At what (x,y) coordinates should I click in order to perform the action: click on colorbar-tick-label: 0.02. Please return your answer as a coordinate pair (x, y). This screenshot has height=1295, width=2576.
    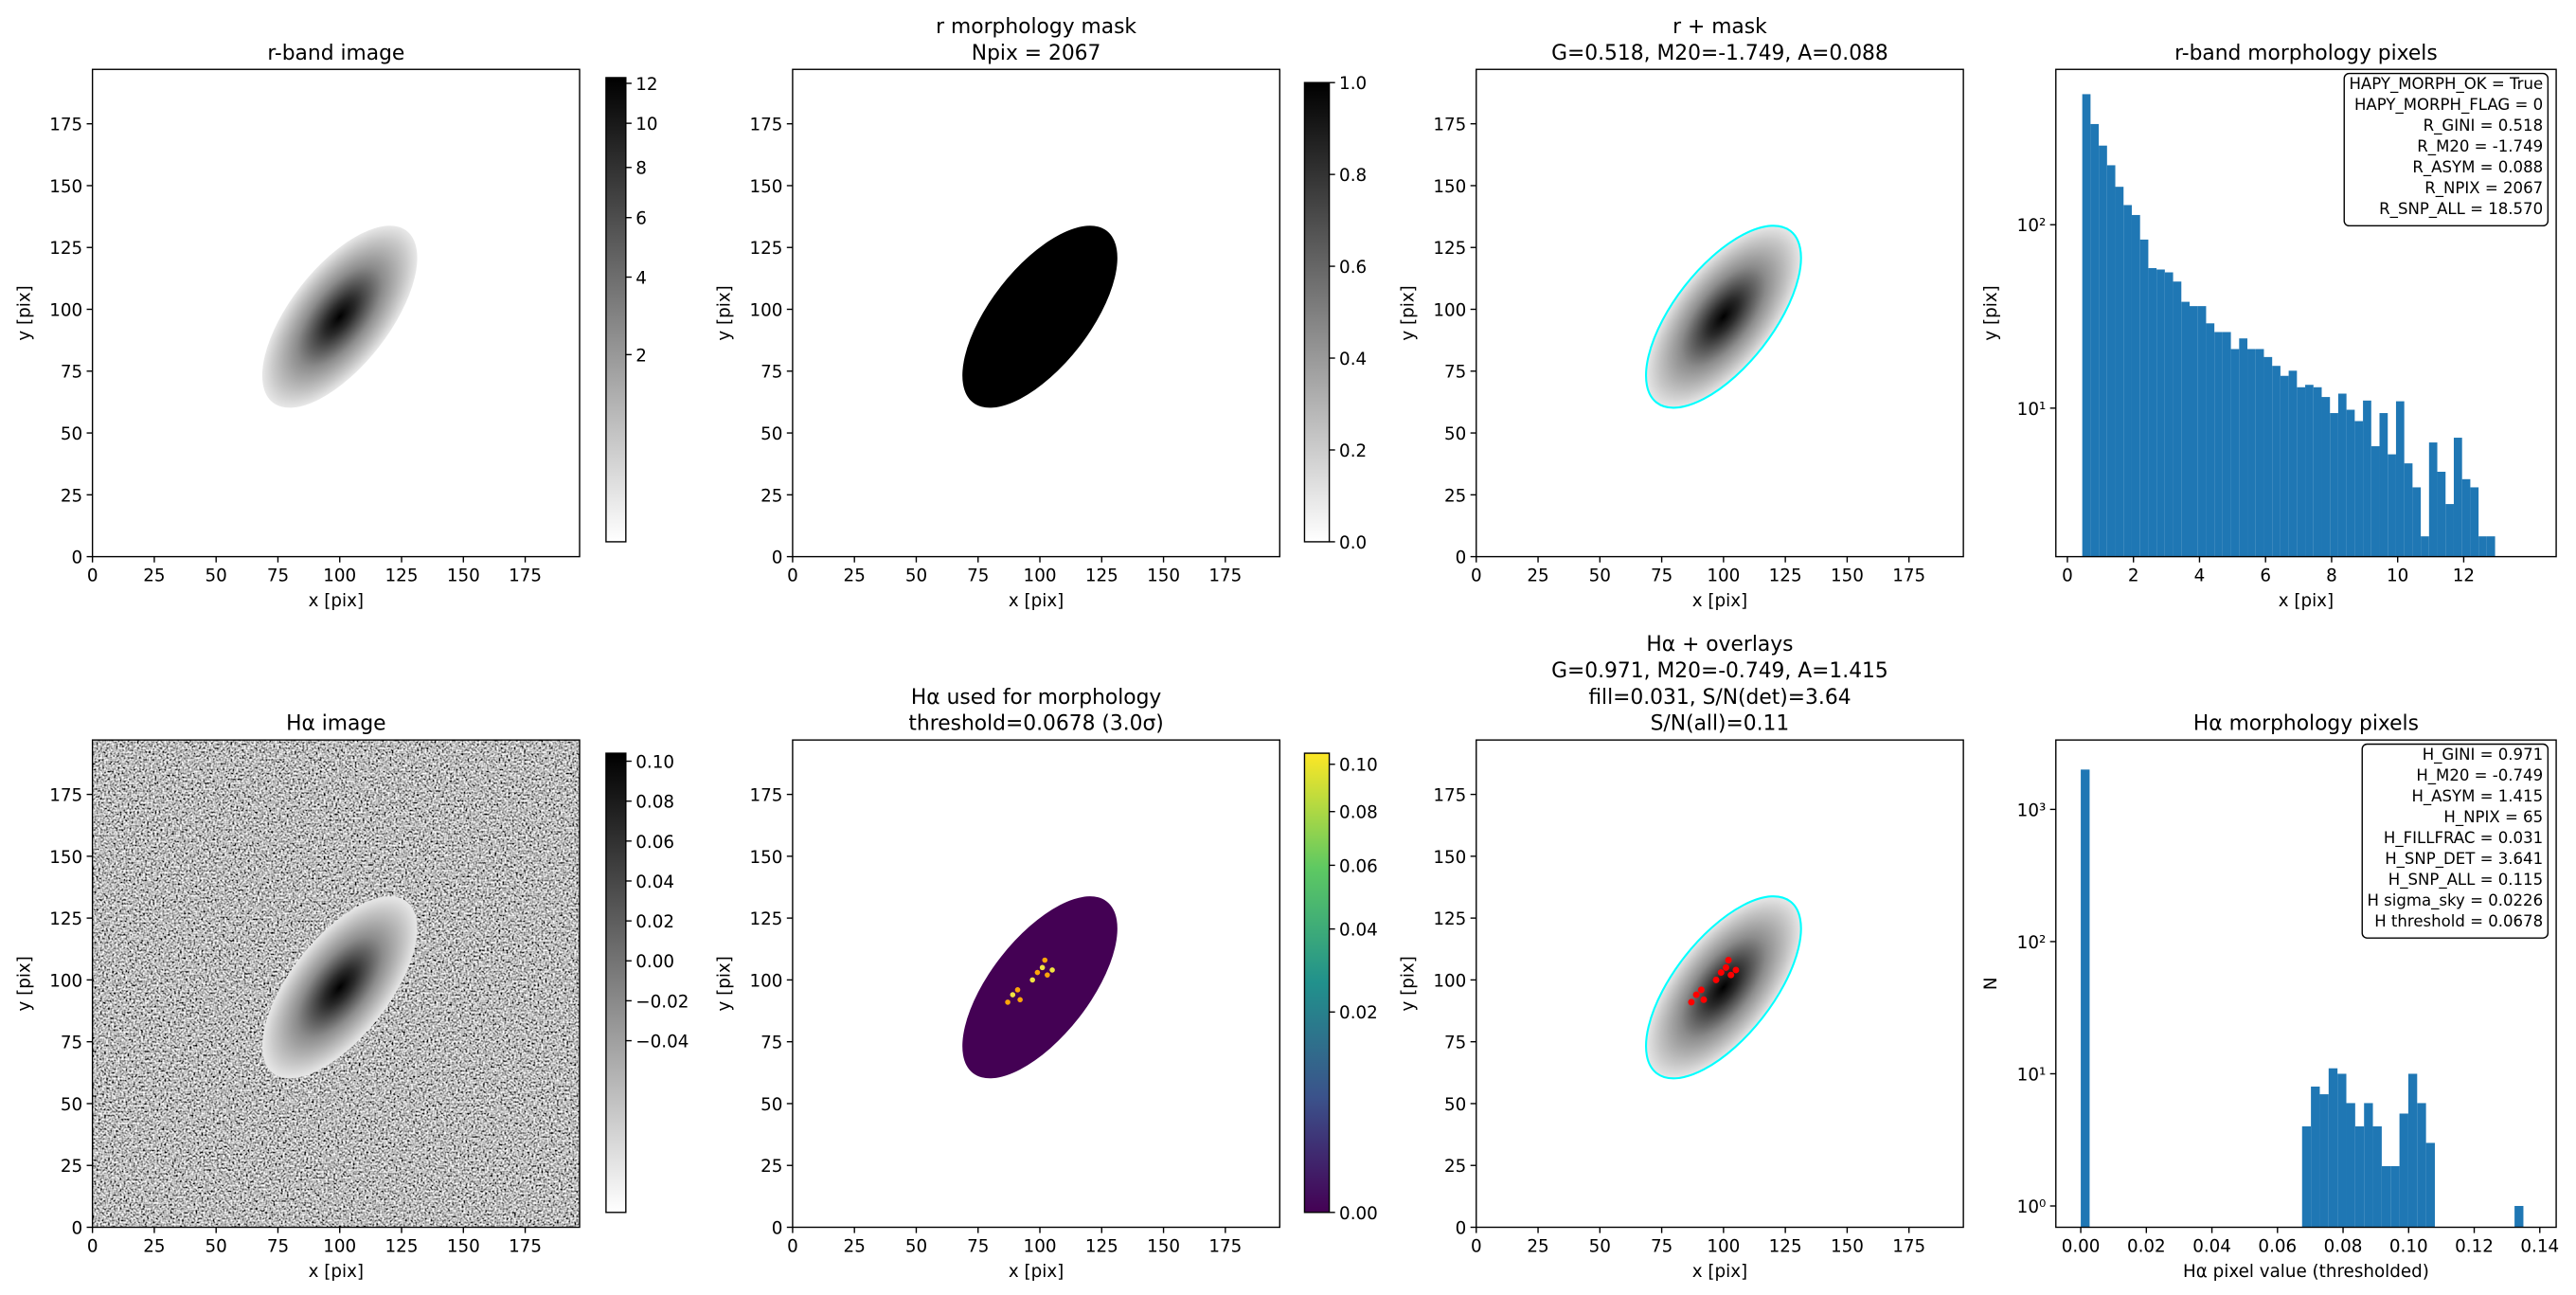
    Looking at the image, I should click on (654, 922).